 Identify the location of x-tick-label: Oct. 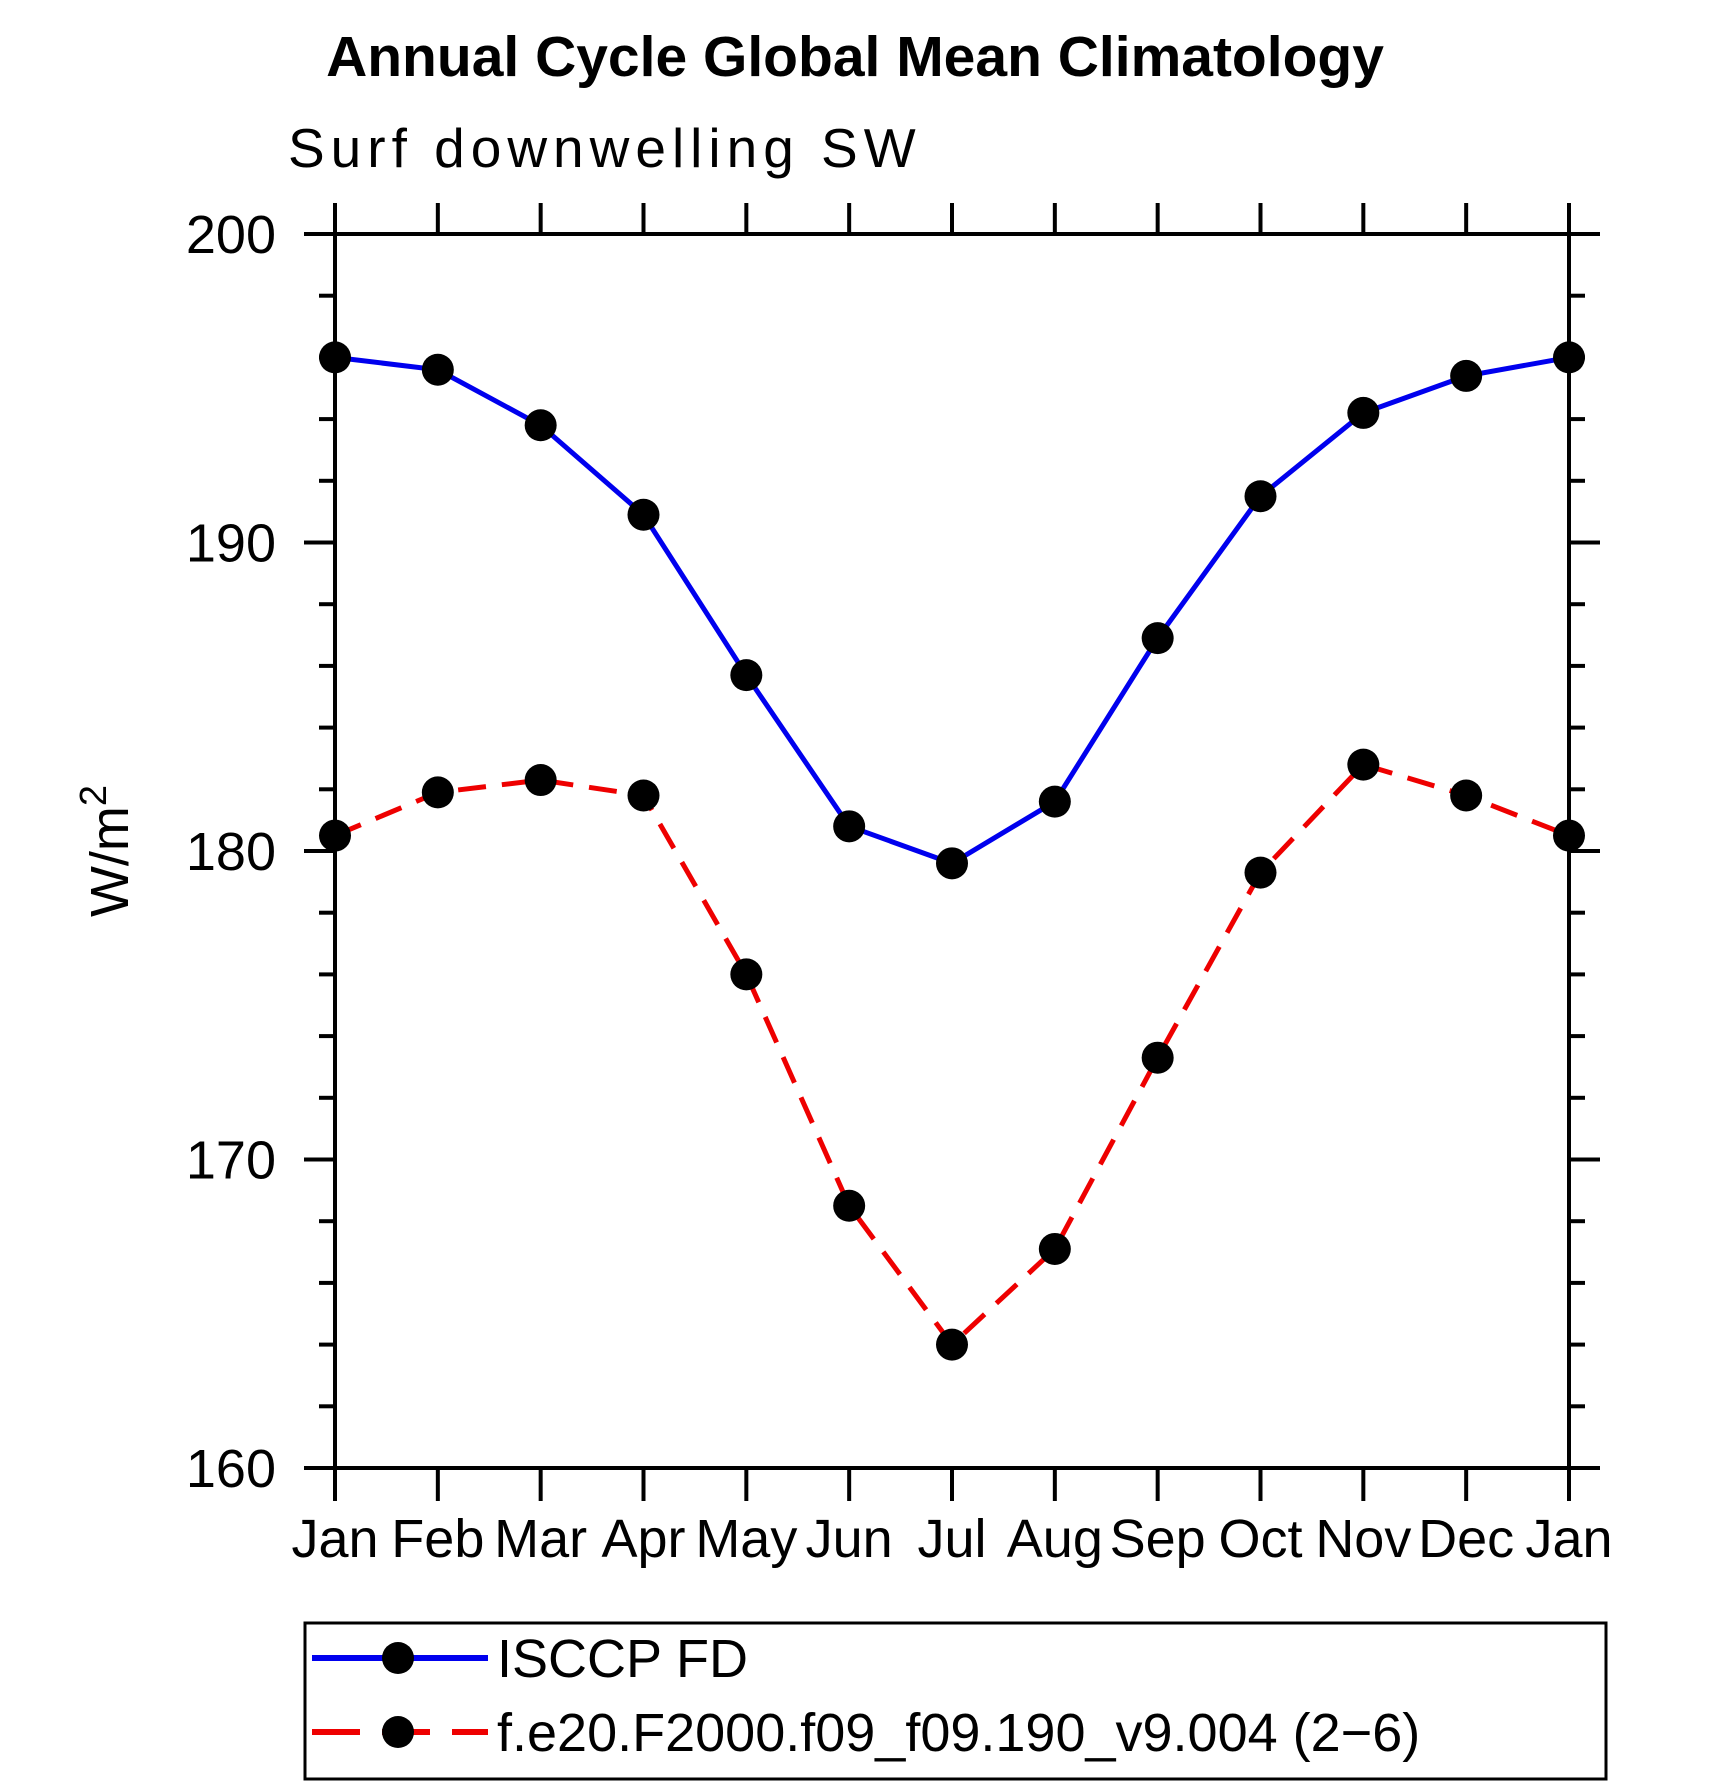
(1260, 1539).